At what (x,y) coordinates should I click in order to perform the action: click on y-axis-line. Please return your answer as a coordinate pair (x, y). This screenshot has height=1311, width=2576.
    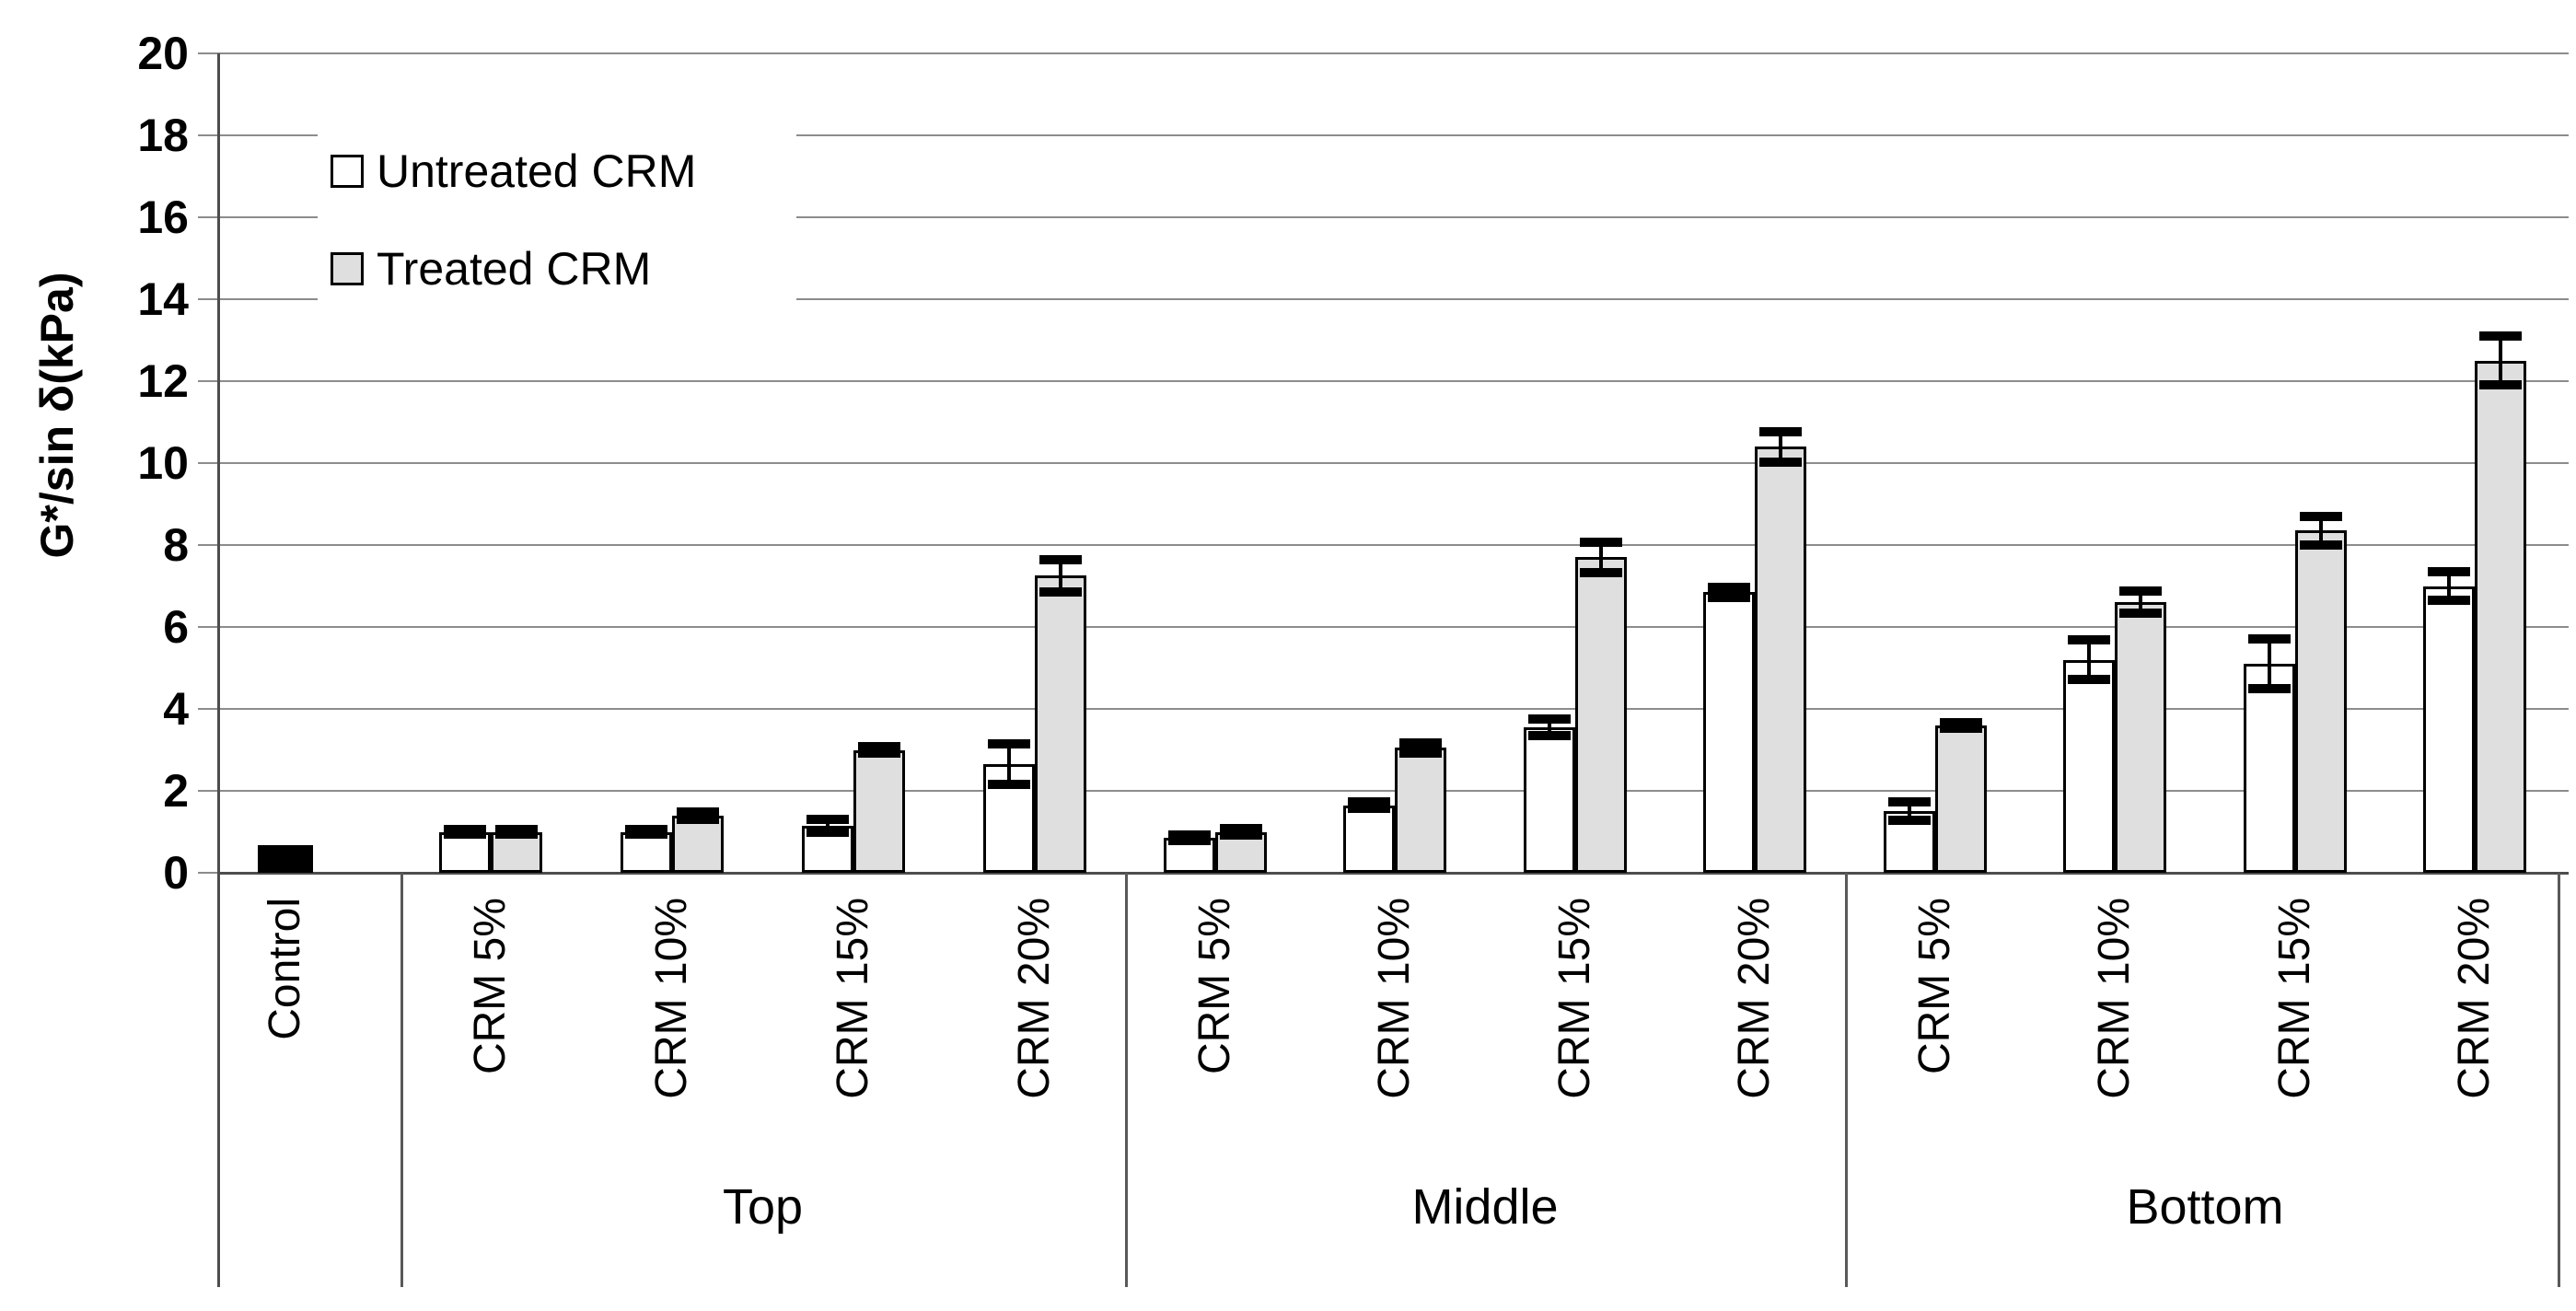
    Looking at the image, I should click on (218, 670).